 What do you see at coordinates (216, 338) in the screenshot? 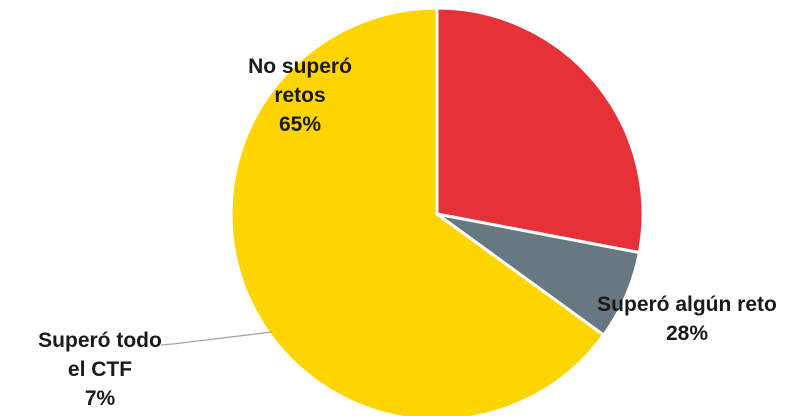
I see `leader-line-supero-todo` at bounding box center [216, 338].